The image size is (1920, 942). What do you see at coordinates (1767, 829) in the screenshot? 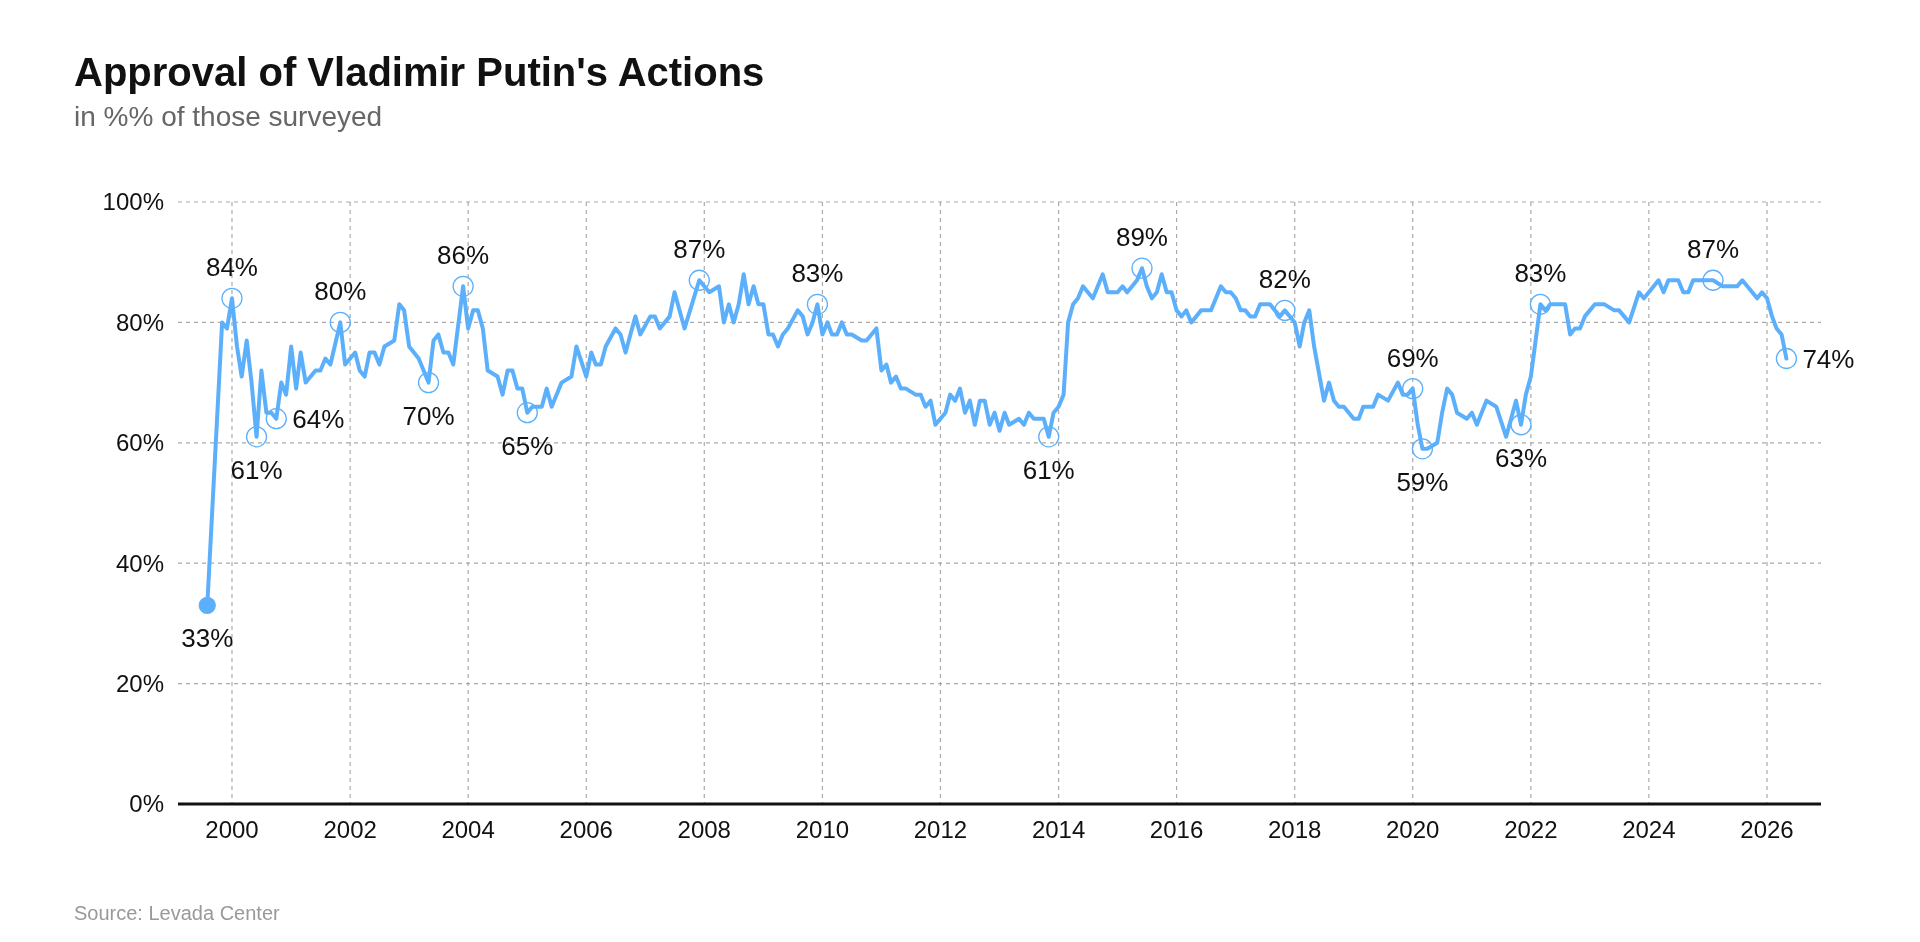
I see `x-tick-label: 2026` at bounding box center [1767, 829].